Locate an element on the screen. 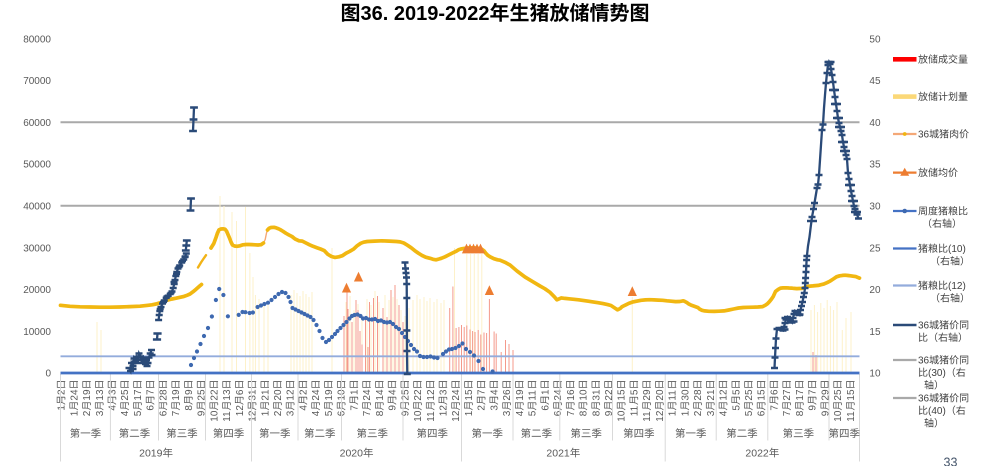 This screenshot has height=466, width=983. svg-text: (30) is located at coordinates (937, 373).